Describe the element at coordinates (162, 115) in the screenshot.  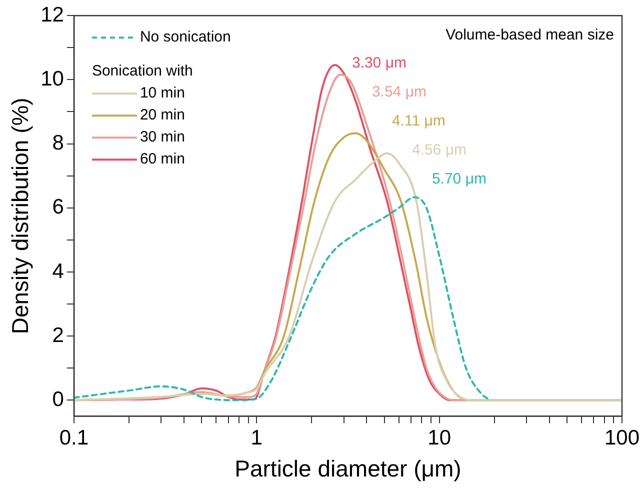
I see `legend-label: 20 min` at that location.